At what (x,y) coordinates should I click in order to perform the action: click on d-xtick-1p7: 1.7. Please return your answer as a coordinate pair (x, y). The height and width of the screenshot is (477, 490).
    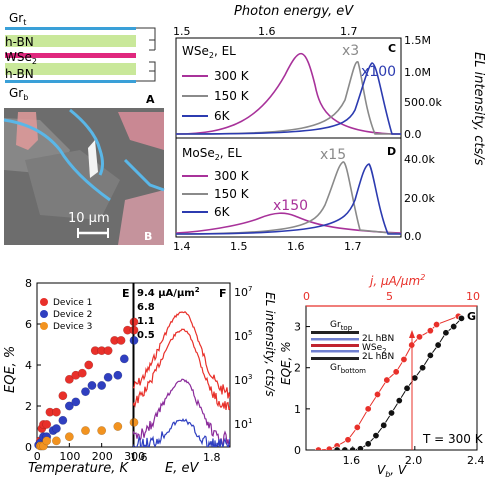
    Looking at the image, I should click on (353, 246).